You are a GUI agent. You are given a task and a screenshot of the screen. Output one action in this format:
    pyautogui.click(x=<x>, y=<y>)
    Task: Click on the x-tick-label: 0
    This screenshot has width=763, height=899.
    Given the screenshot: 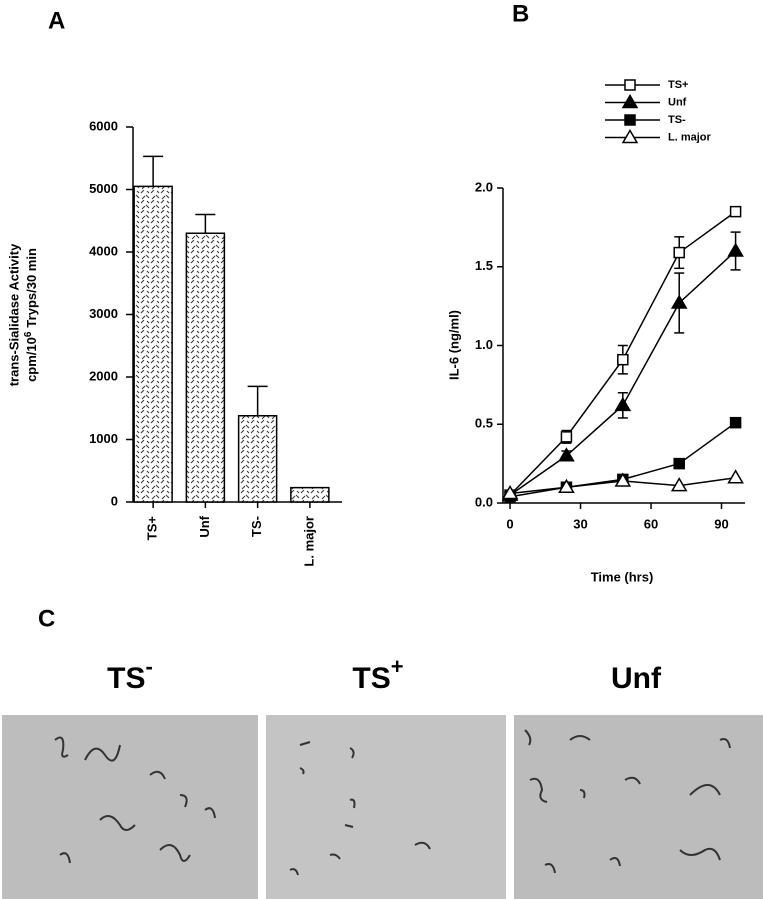 What is the action you would take?
    pyautogui.click(x=509, y=523)
    